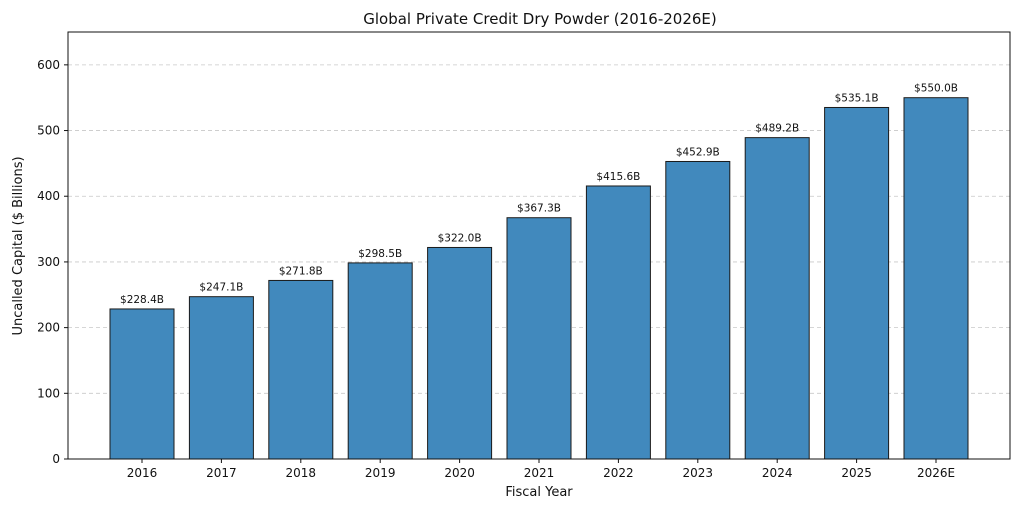 The image size is (1024, 512). I want to click on data-label: $298.5B, so click(380, 254).